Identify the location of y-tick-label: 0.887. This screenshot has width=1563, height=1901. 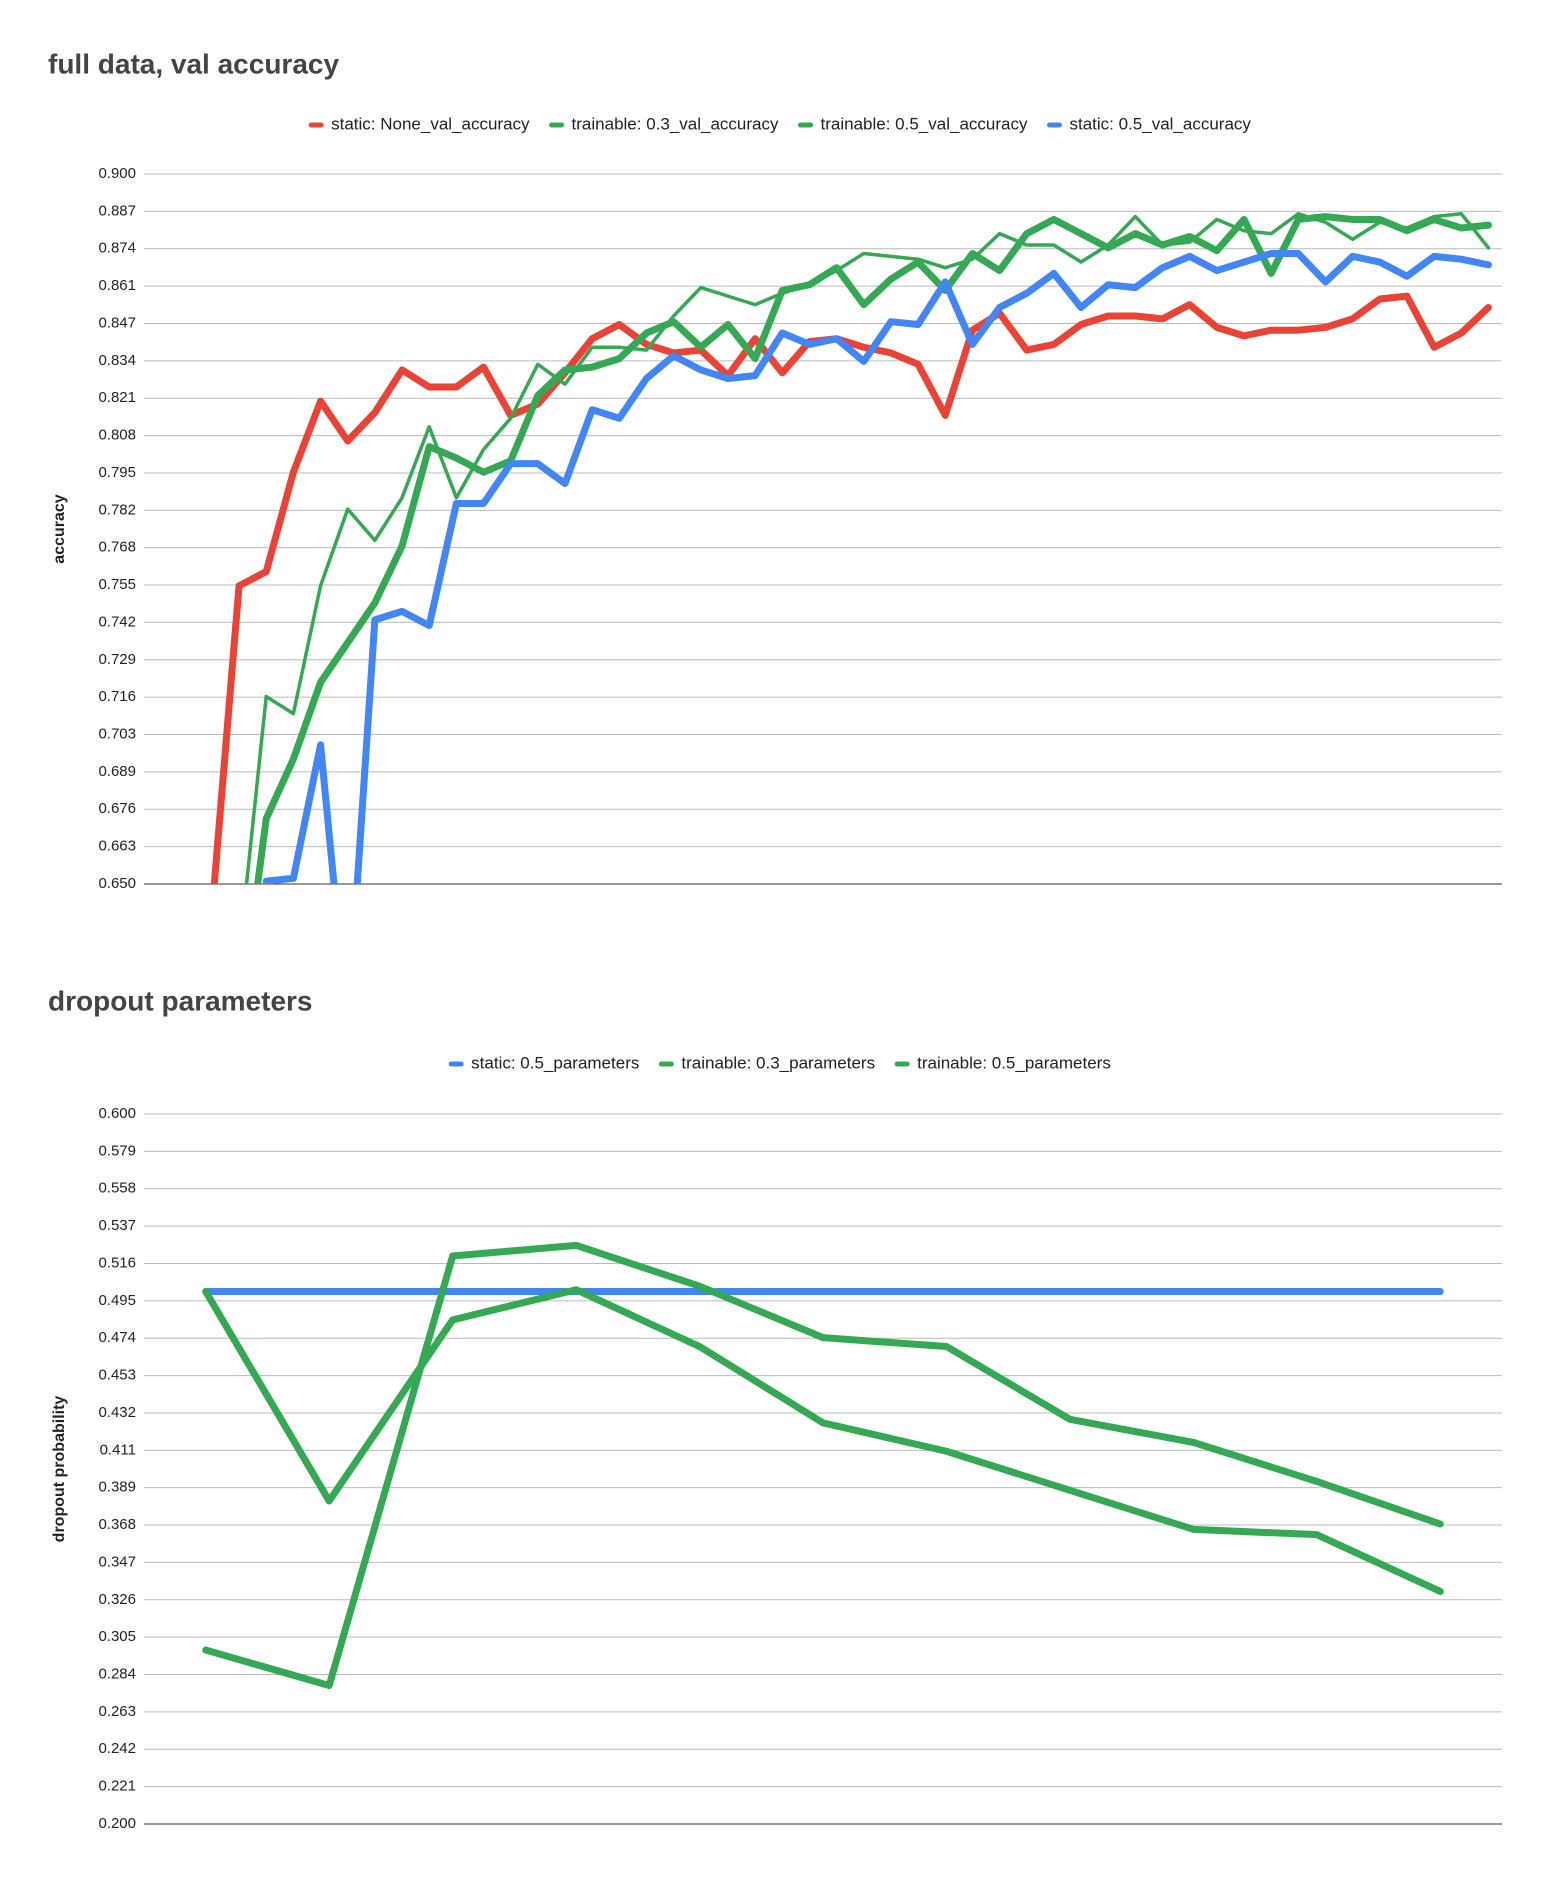
(117, 210).